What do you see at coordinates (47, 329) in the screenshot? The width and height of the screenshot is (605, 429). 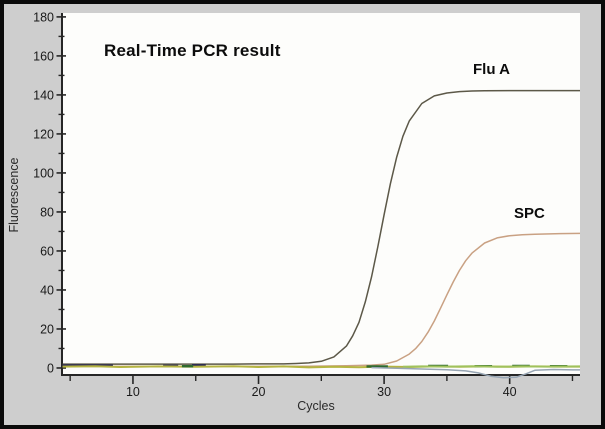 I see `y-tick-label: 20` at bounding box center [47, 329].